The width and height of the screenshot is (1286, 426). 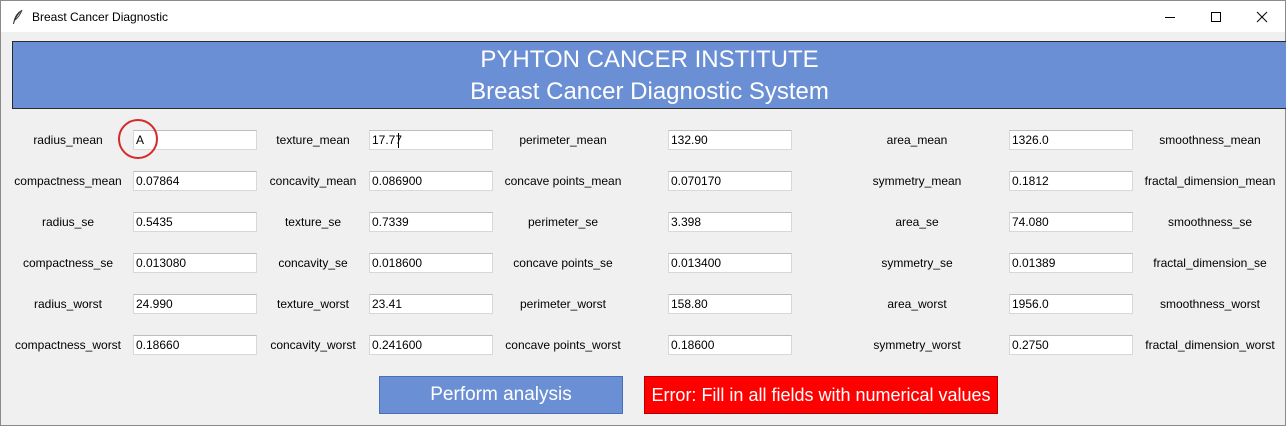 What do you see at coordinates (917, 140) in the screenshot?
I see `label-area-mean: area_mean` at bounding box center [917, 140].